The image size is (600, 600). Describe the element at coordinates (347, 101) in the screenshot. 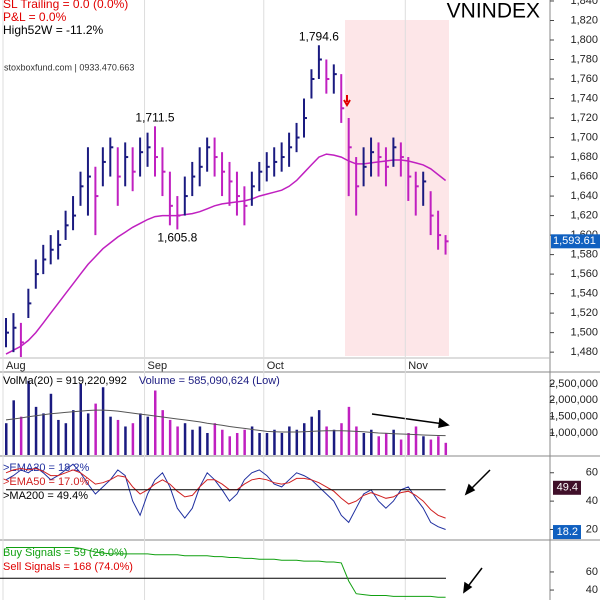

I see `signal-arrow` at that location.